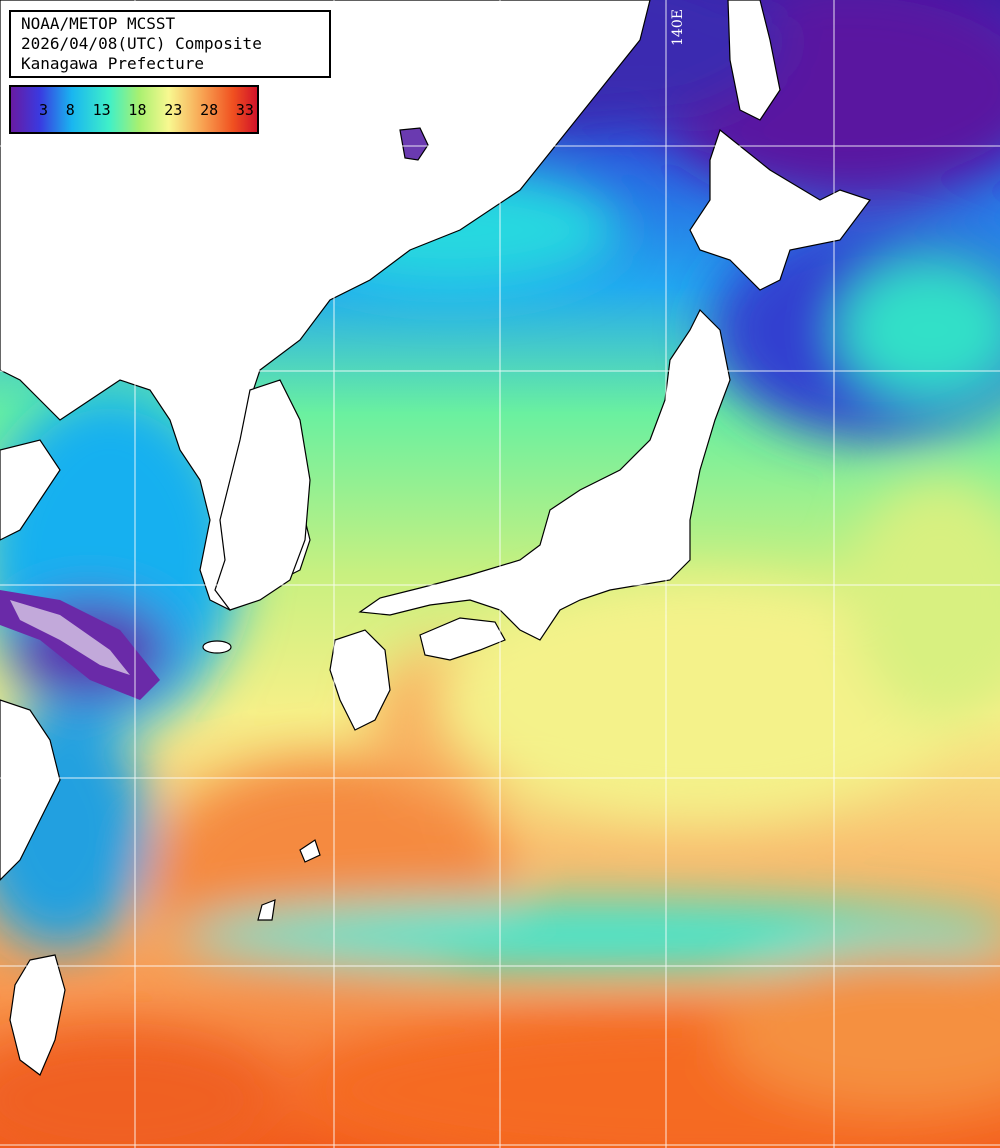 This screenshot has height=1148, width=1000. What do you see at coordinates (44, 109) in the screenshot?
I see `legend-tick: 3` at bounding box center [44, 109].